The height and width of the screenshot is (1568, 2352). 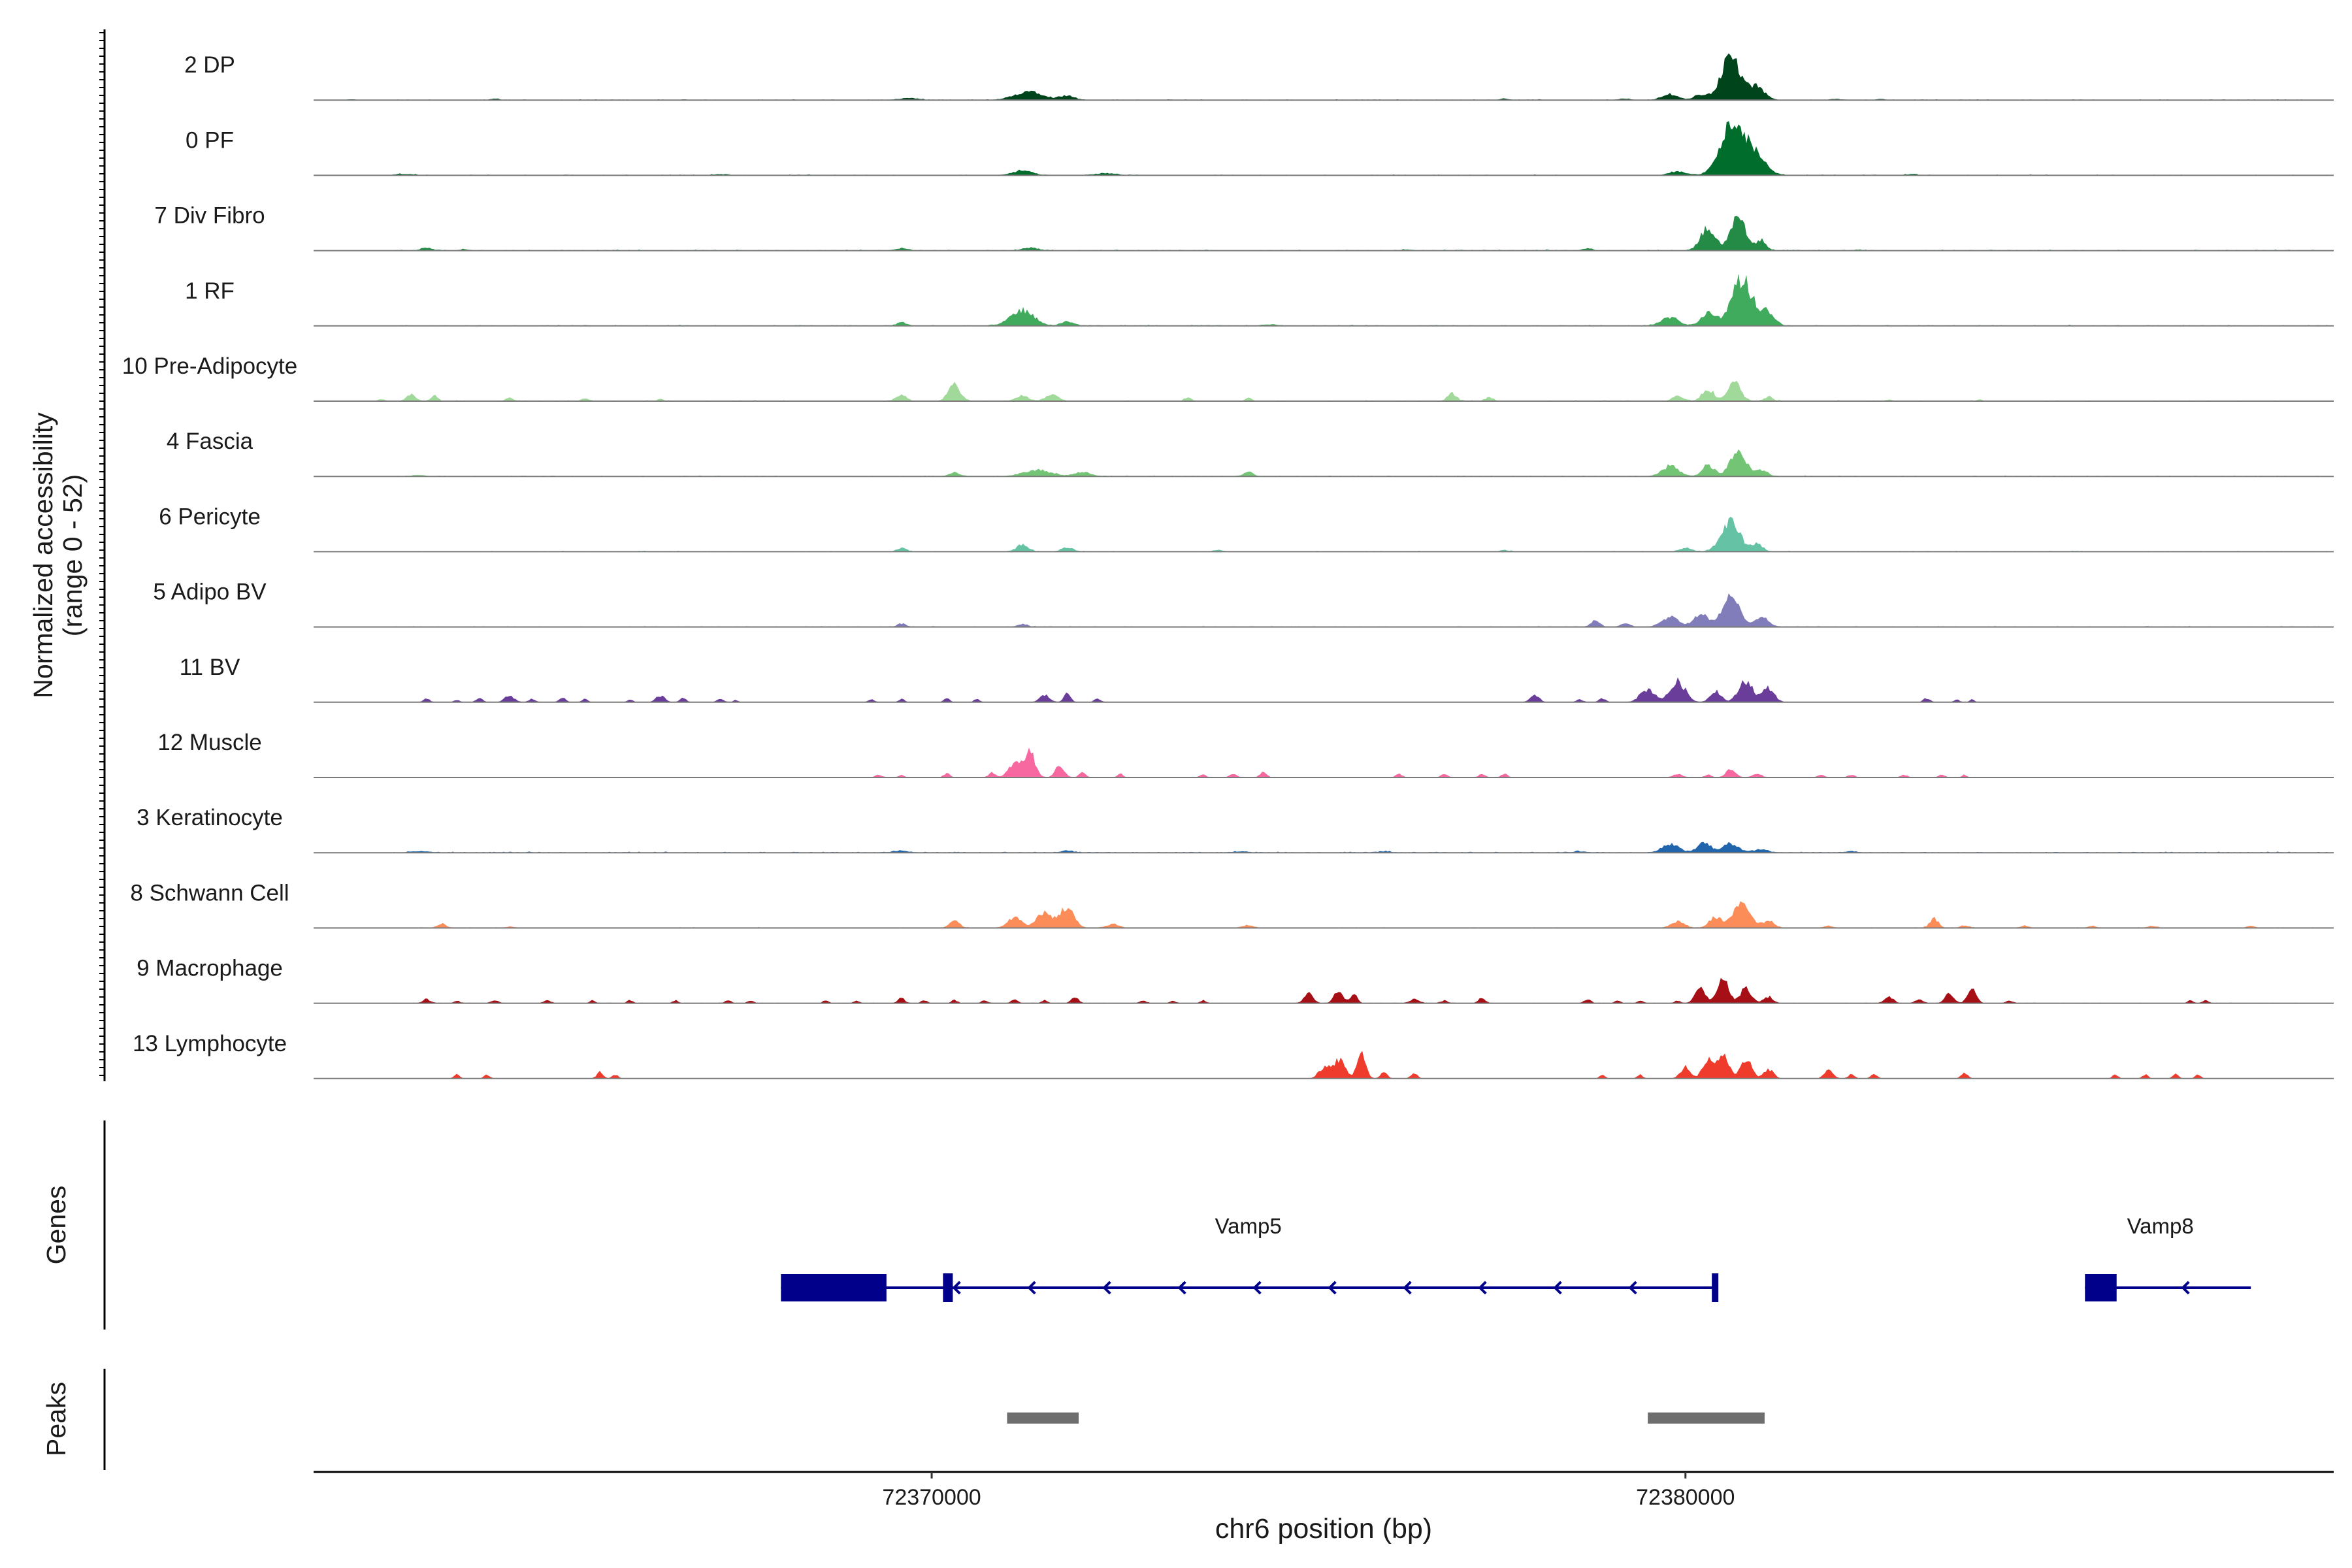 I want to click on track-13-lymphocyte: 13 Lymphocyte, so click(x=1233, y=1055).